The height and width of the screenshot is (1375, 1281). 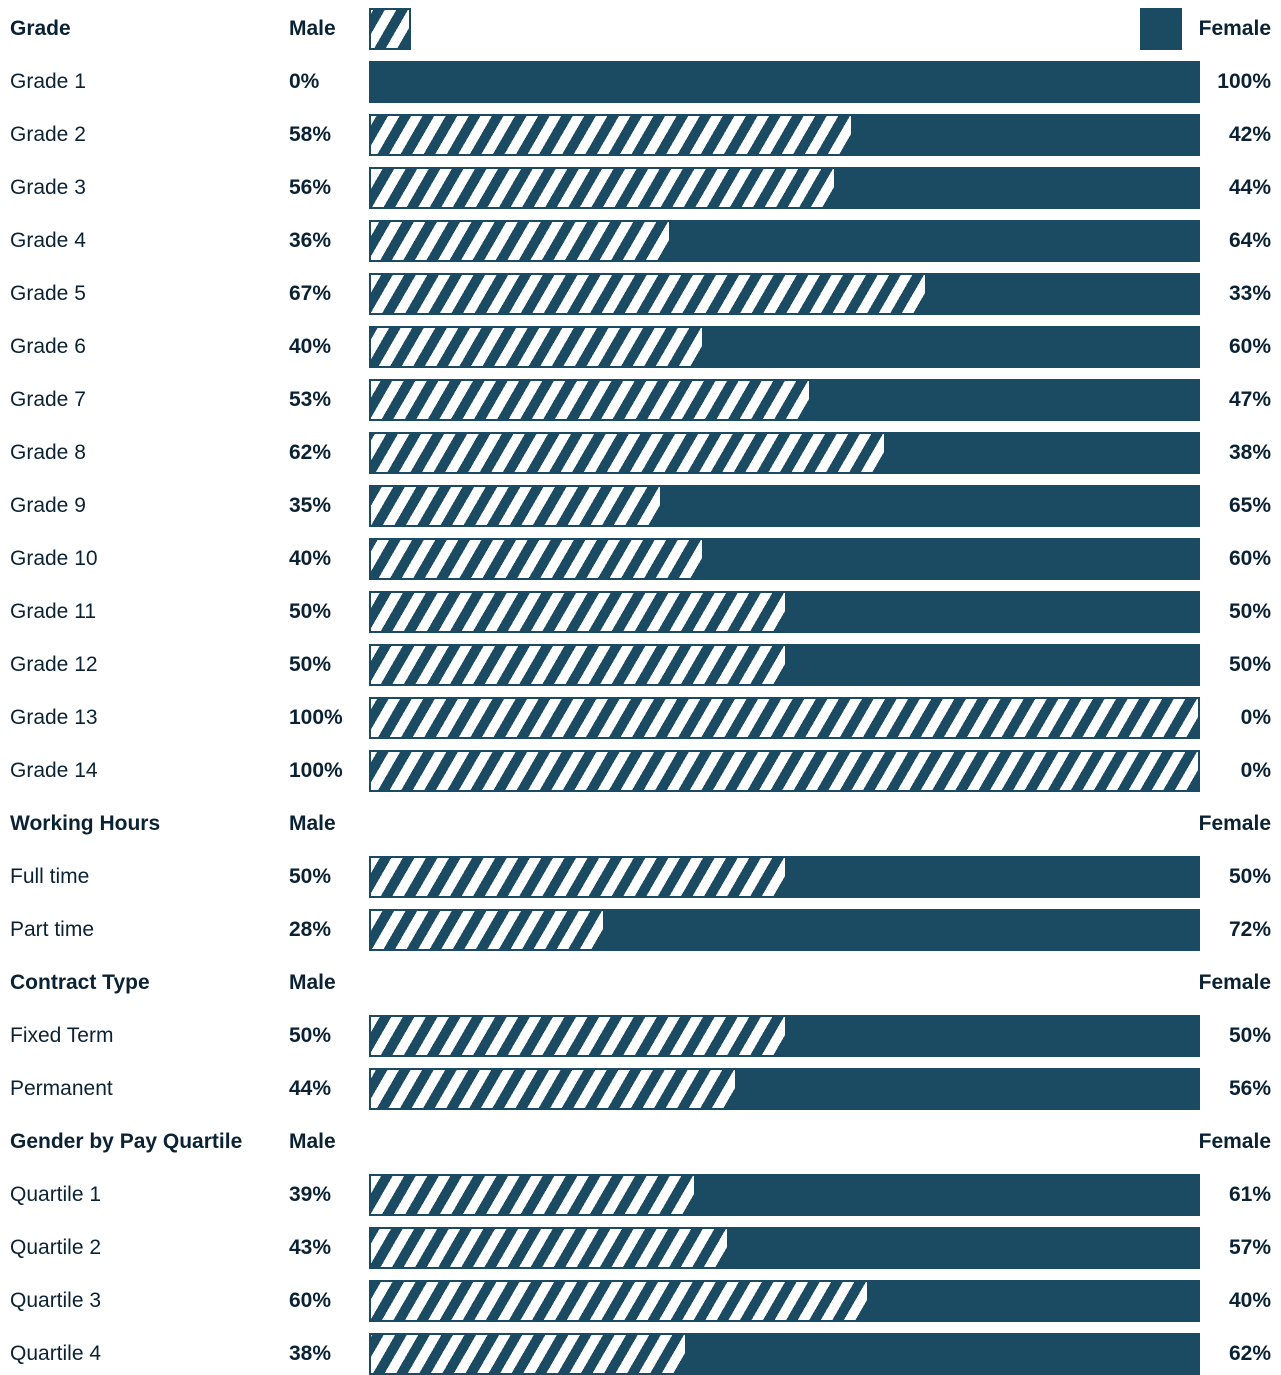 What do you see at coordinates (80, 982) in the screenshot?
I see `section-title: Contract Type` at bounding box center [80, 982].